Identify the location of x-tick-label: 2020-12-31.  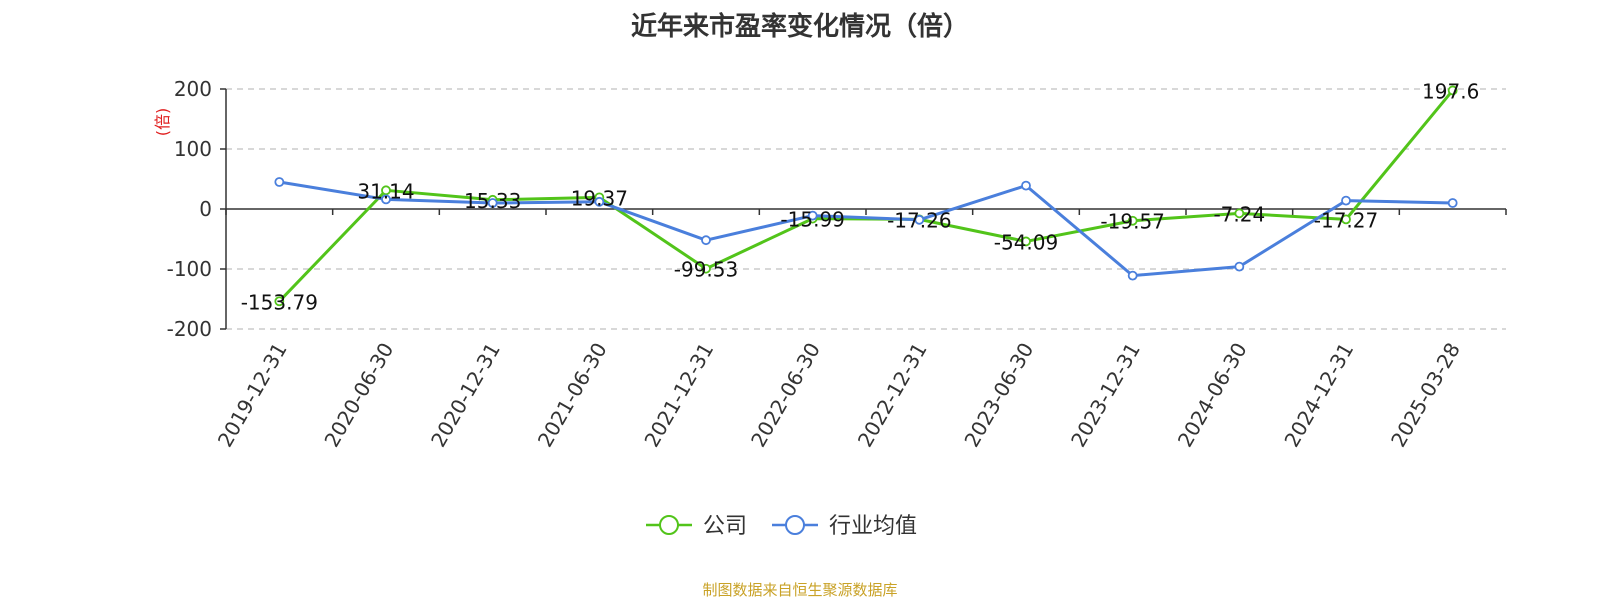
(465, 395).